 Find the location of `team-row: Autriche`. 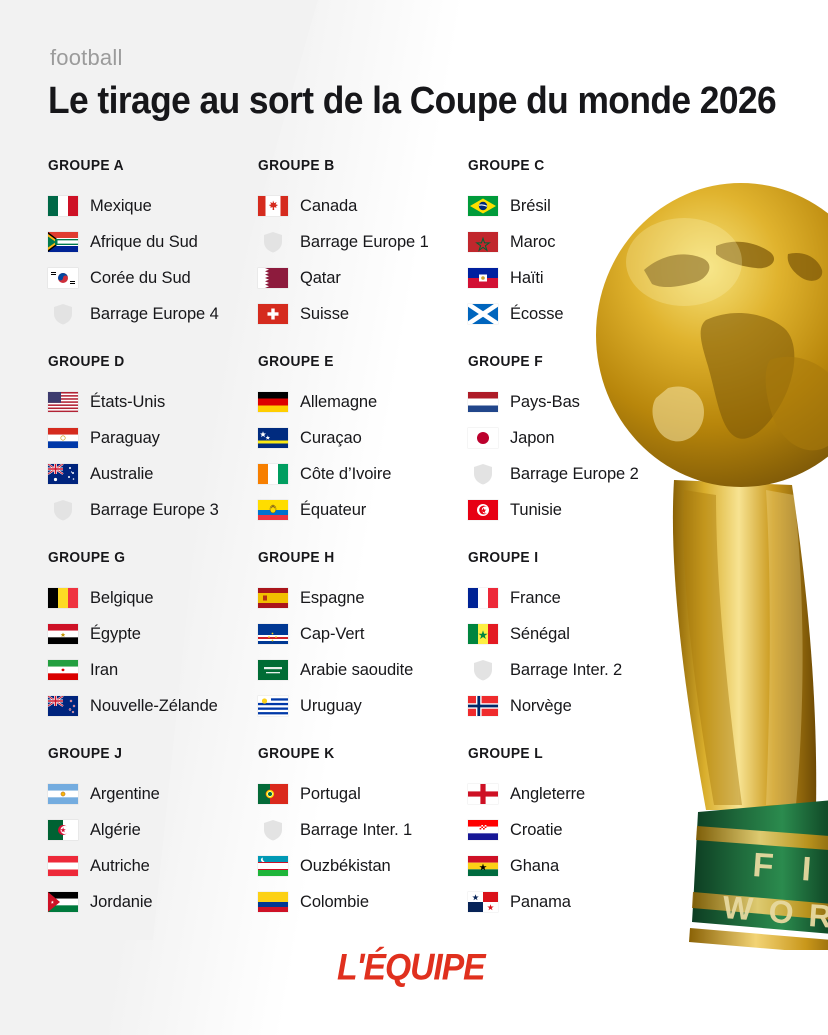

team-row: Autriche is located at coordinates (153, 866).